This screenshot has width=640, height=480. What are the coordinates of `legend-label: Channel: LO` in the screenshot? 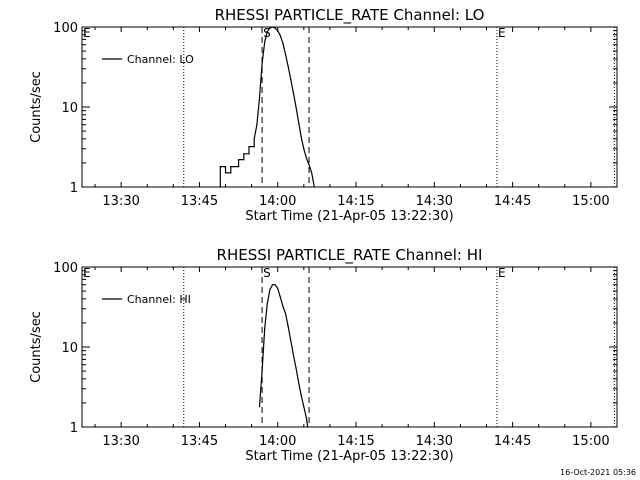 It's located at (160, 59).